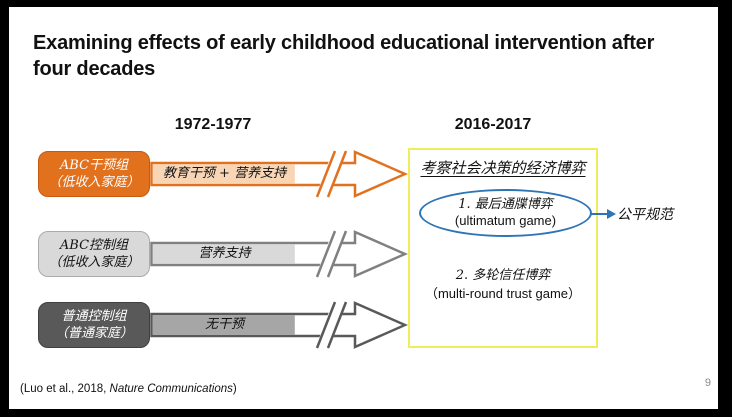  Describe the element at coordinates (93, 333) in the screenshot. I see `group-family: （普通家庭）` at that location.